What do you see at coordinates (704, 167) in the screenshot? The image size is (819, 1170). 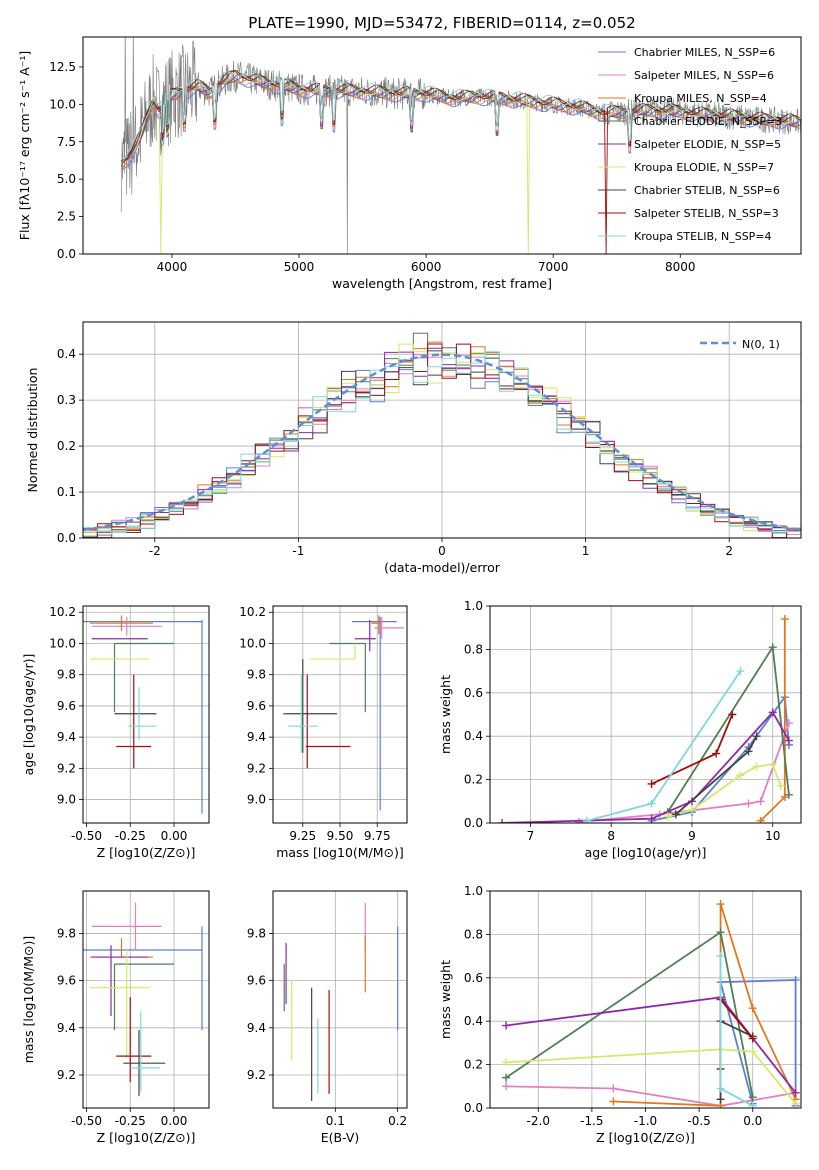 I see `legend-label: Kroupa ELODIE, N_SSP=7` at bounding box center [704, 167].